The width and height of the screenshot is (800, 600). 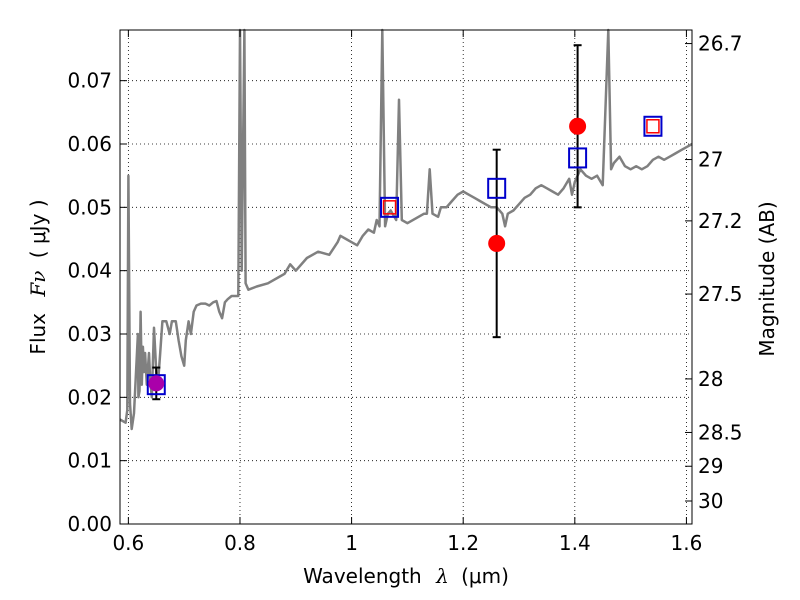 What do you see at coordinates (710, 501) in the screenshot?
I see `right-tick-label: 30` at bounding box center [710, 501].